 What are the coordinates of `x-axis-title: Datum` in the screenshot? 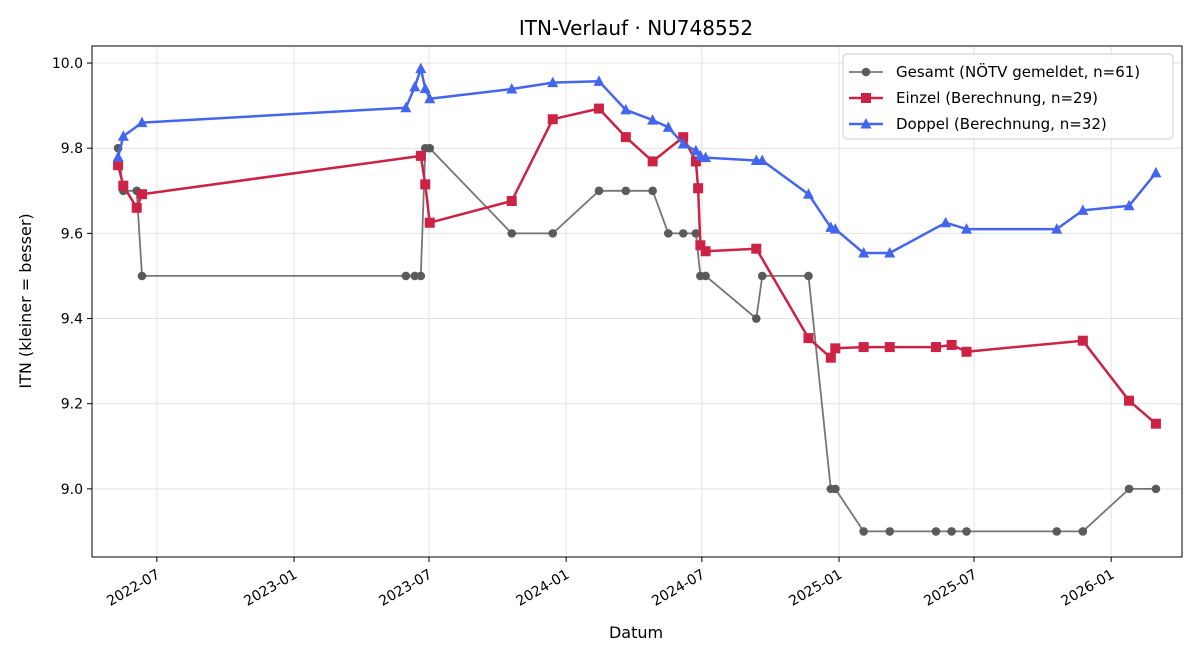 It's located at (636, 632).